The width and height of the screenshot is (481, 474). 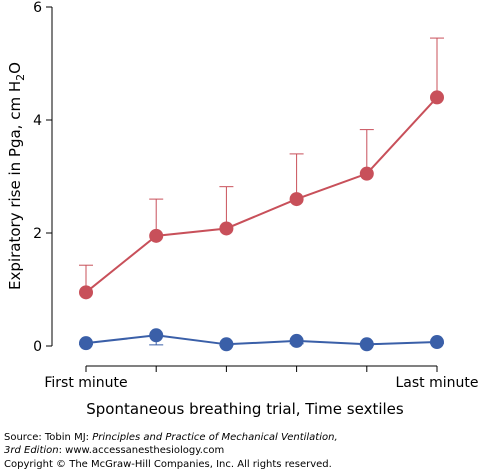 I want to click on series-line, so click(x=261, y=340).